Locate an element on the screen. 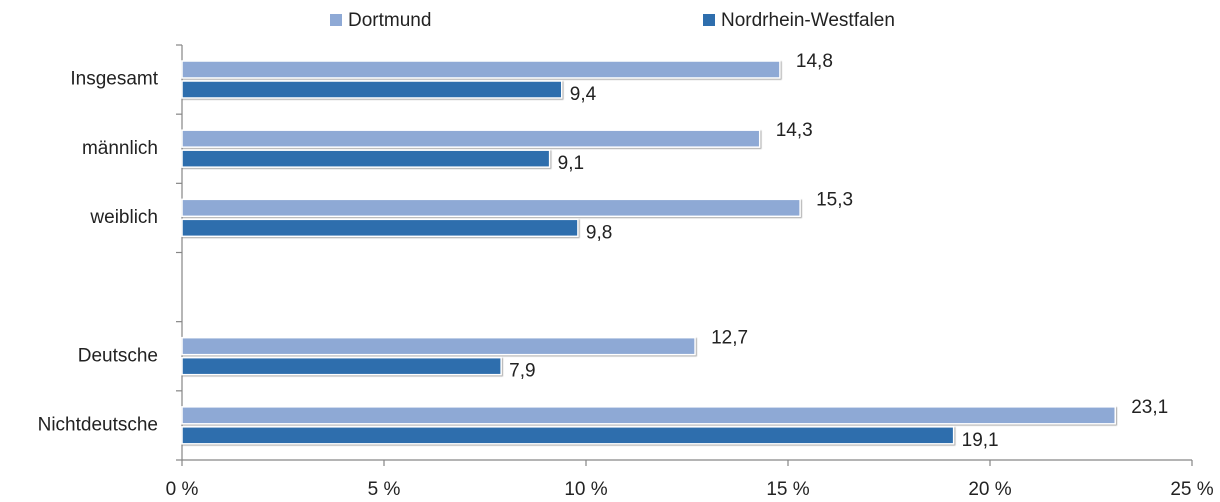 The width and height of the screenshot is (1220, 502). legend-label: Dortmund is located at coordinates (389, 20).